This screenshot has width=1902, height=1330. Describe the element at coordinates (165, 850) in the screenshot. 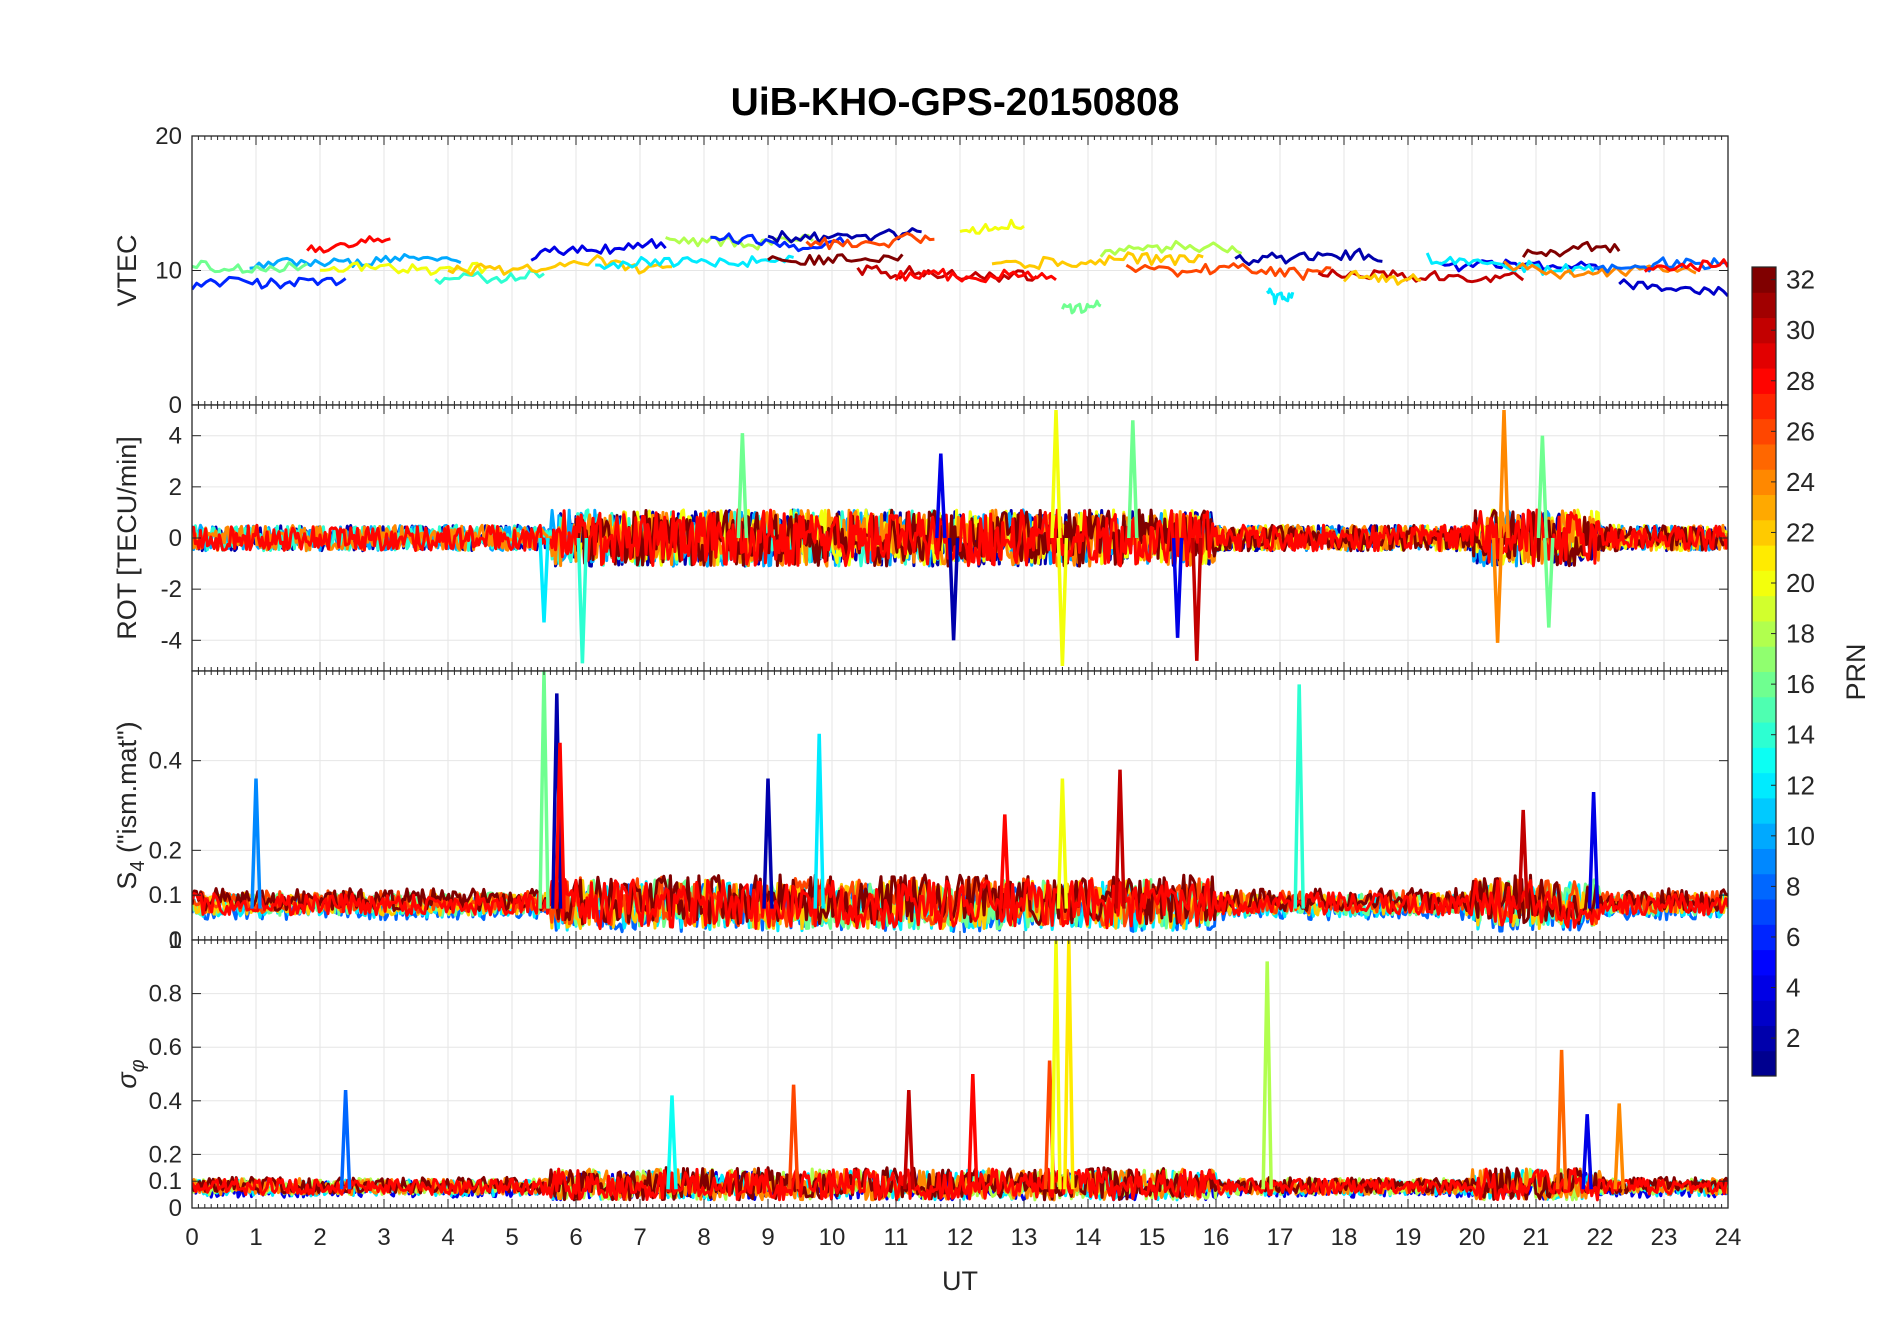

I see `y-tick-label: 0.2` at that location.